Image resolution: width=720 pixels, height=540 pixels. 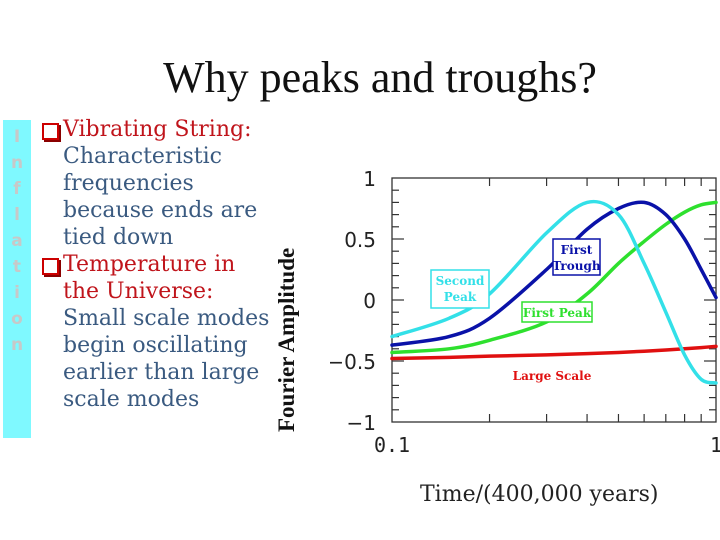 I want to click on bullet-heading: Temperature in the Universe:, so click(x=149, y=278).